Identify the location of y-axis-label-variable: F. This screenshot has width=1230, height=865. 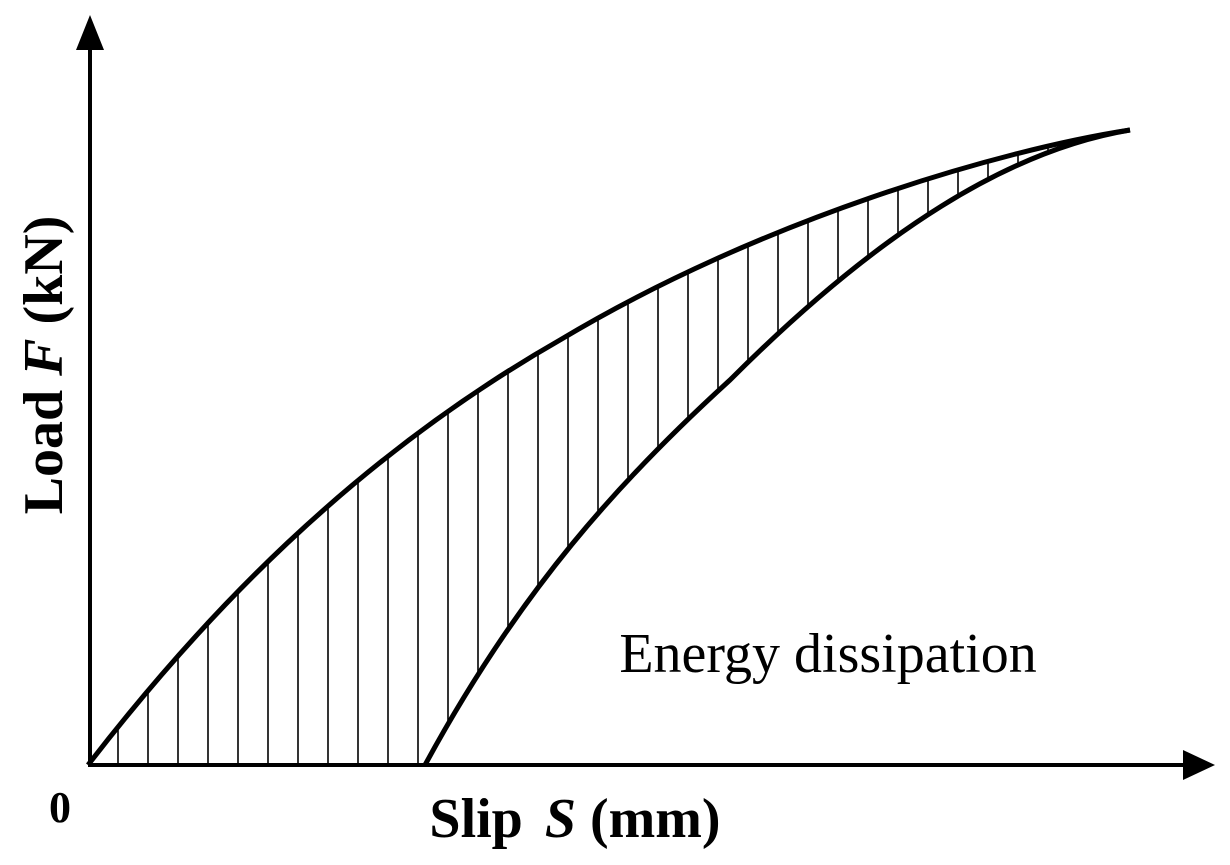
(44, 358).